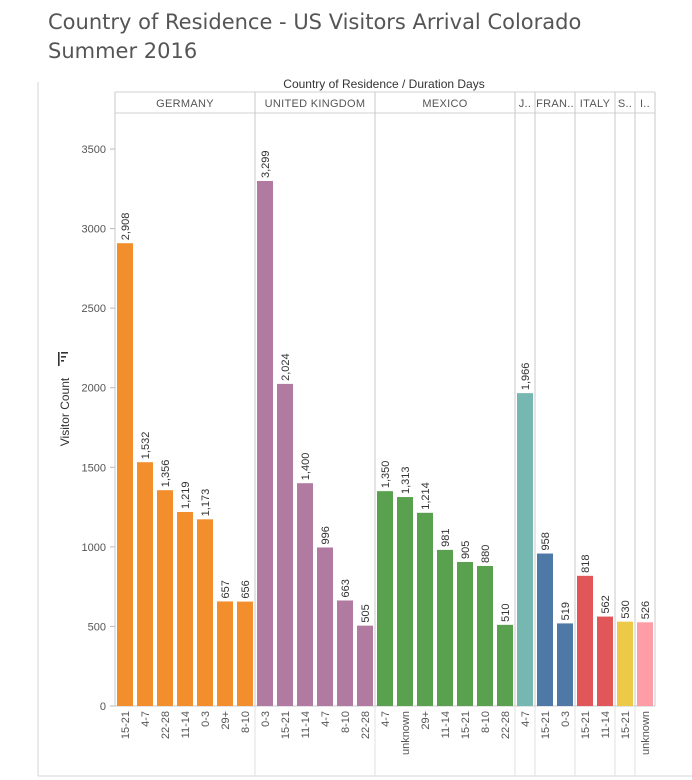  I want to click on data-label: 657, so click(226, 589).